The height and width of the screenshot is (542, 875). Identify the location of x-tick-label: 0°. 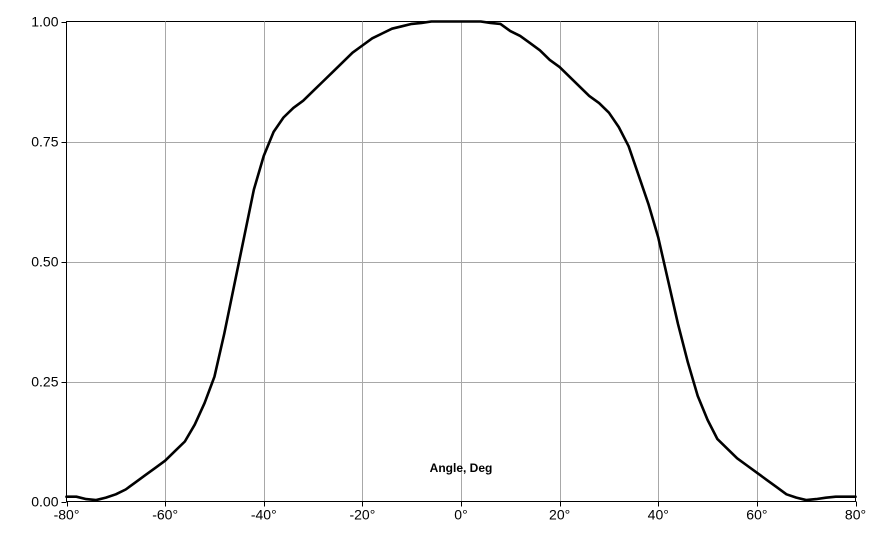
(460, 515).